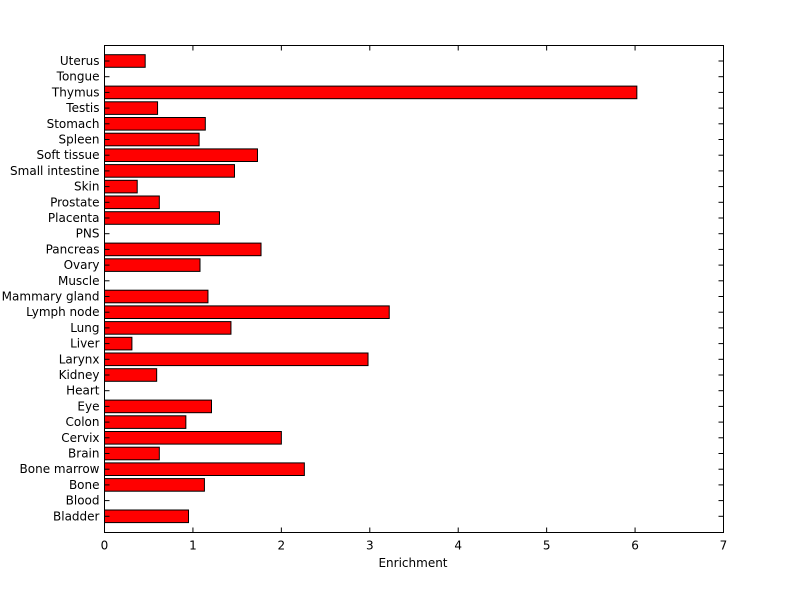 The height and width of the screenshot is (599, 800). Describe the element at coordinates (131, 375) in the screenshot. I see `bar-kidney` at that location.